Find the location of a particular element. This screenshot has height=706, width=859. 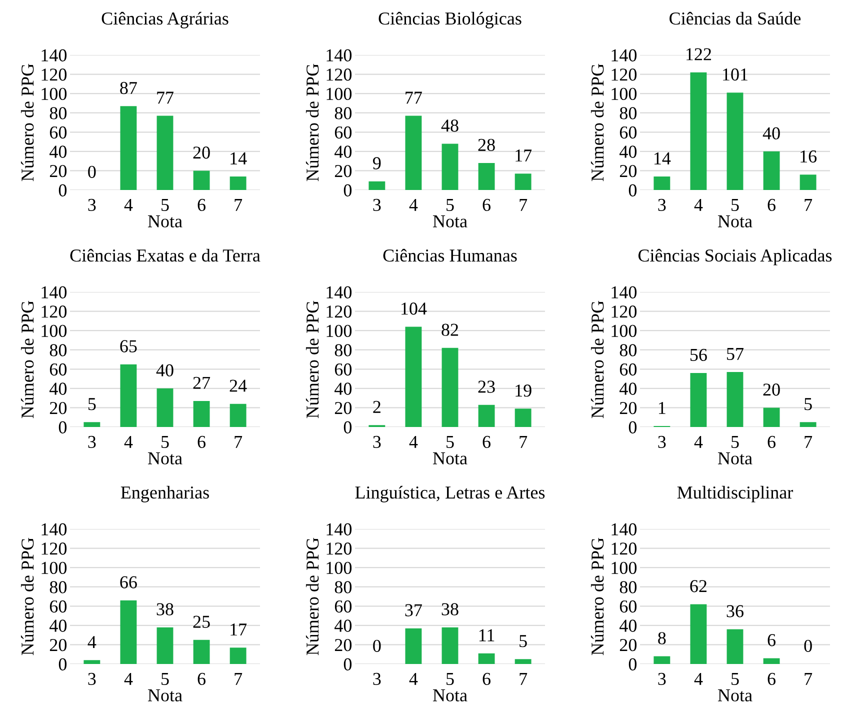

data-label: 56 is located at coordinates (698, 354).